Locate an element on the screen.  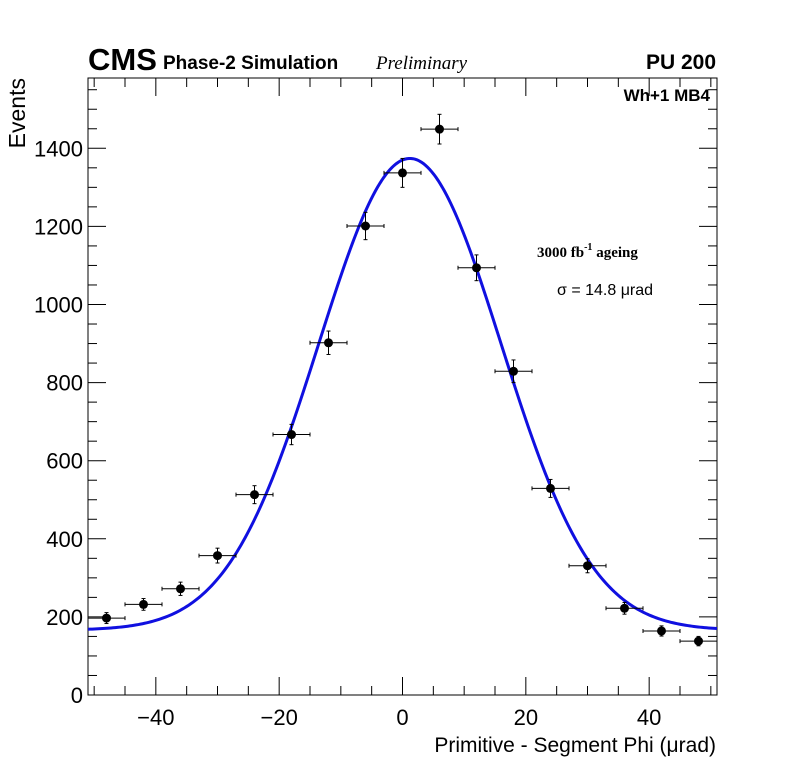
ageing-label-tail: ageing is located at coordinates (615, 253).